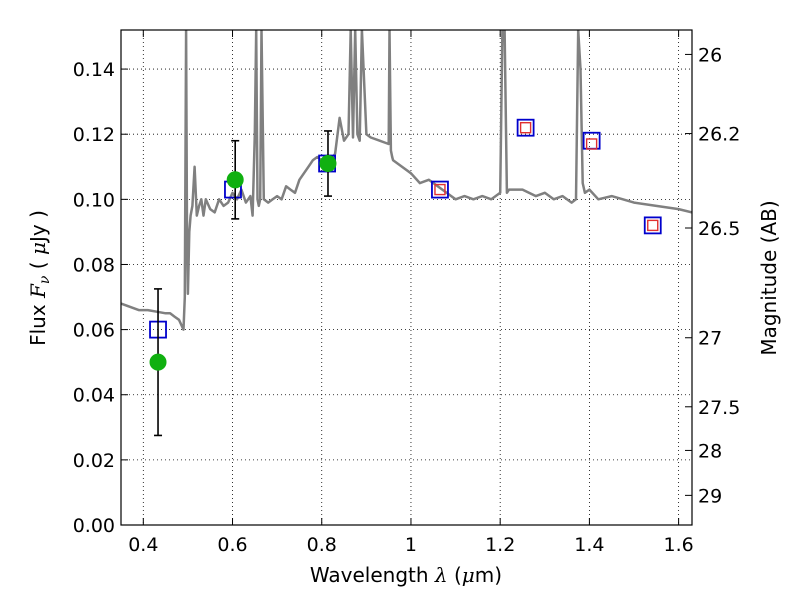 Image resolution: width=800 pixels, height=600 pixels. I want to click on x-tick-label: 1.6, so click(679, 545).